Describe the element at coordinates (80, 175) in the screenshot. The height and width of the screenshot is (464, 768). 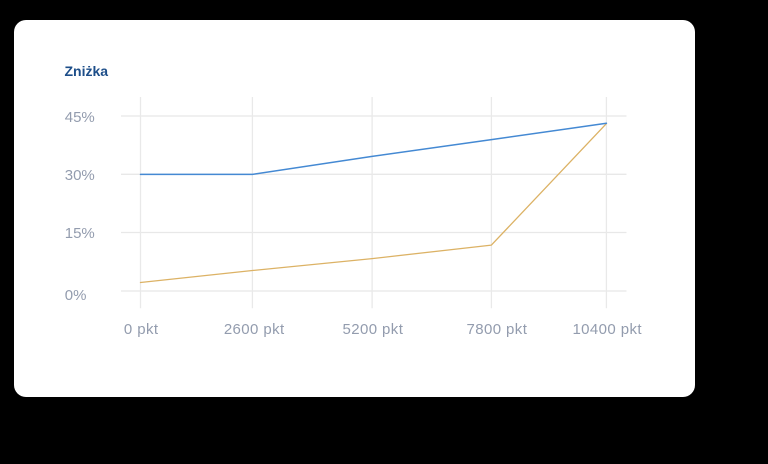
I see `svg-text: 30%` at that location.